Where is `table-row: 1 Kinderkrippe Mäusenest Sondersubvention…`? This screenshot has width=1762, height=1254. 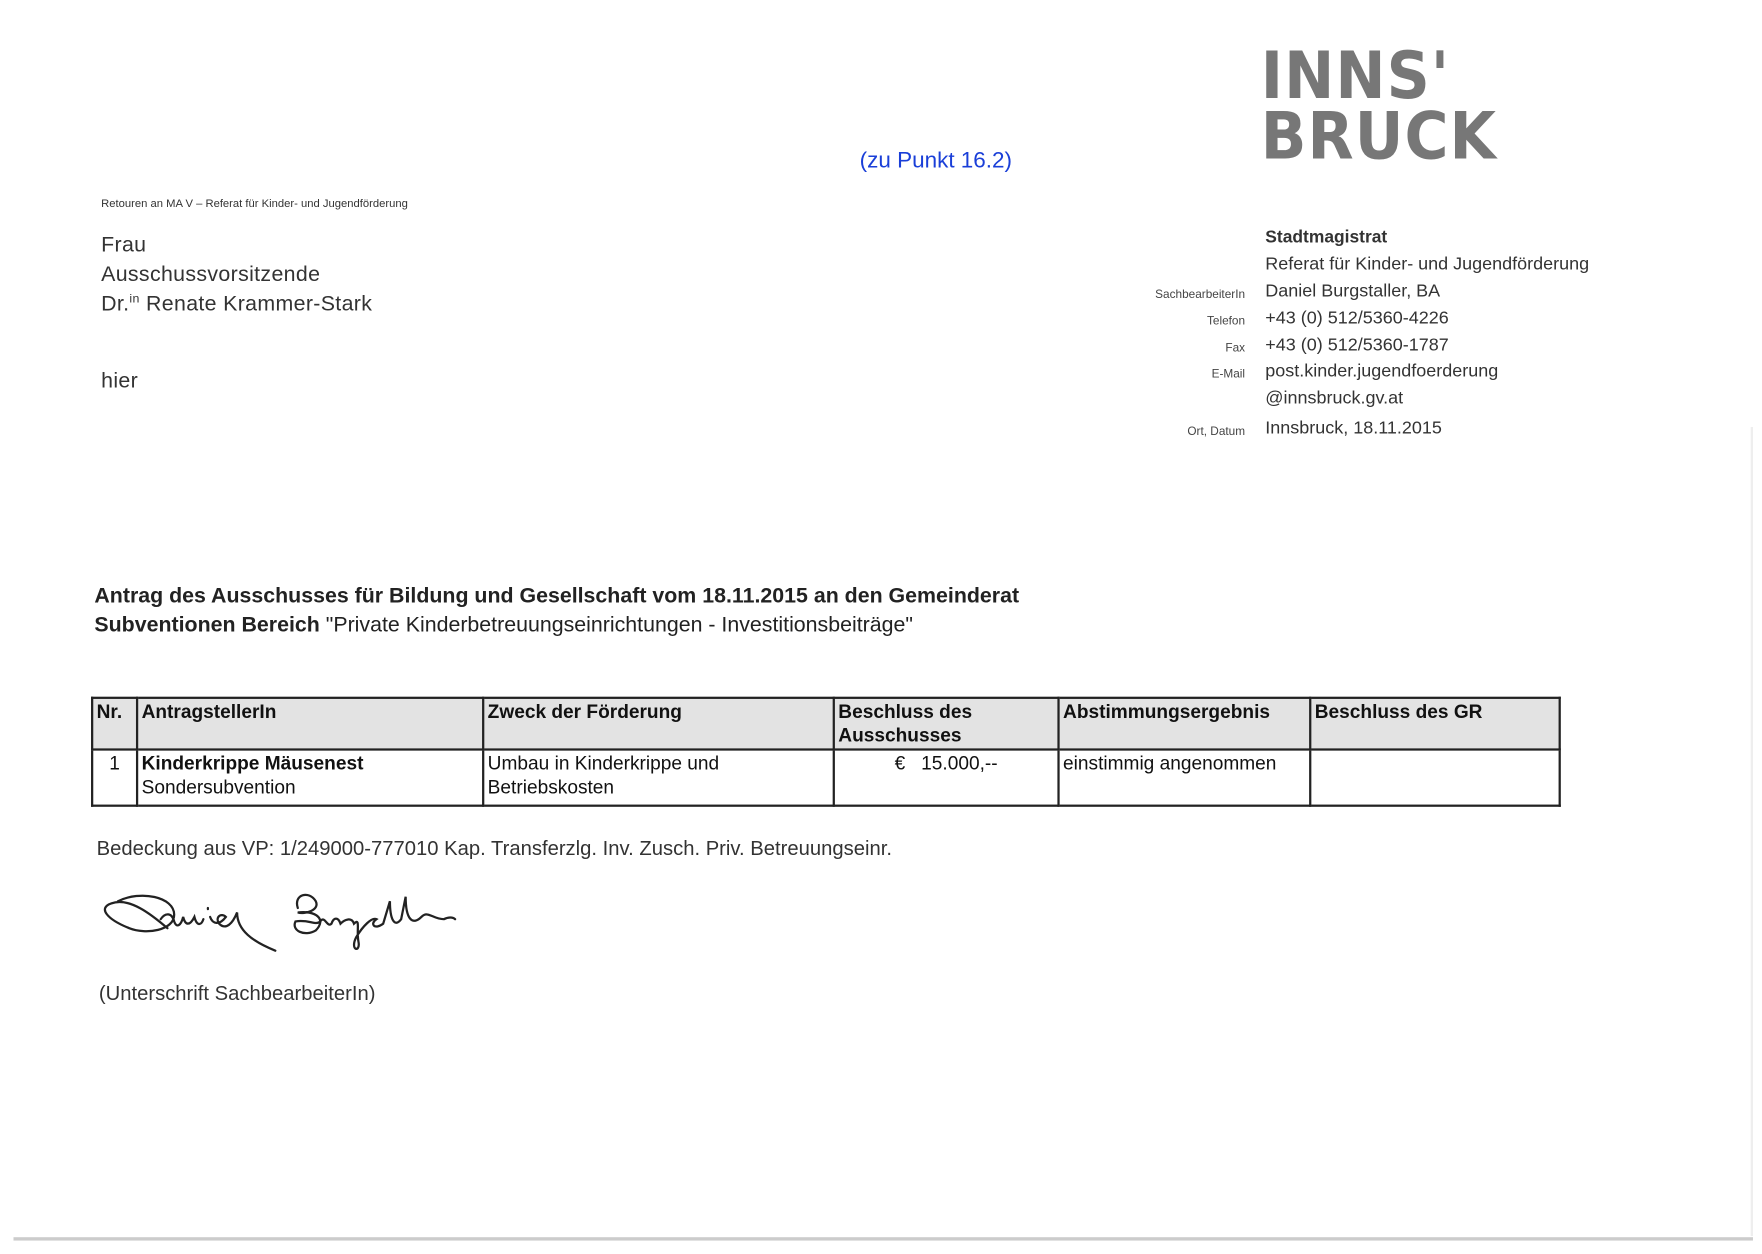 table-row: 1 Kinderkrippe Mäusenest Sondersubvention… is located at coordinates (826, 777).